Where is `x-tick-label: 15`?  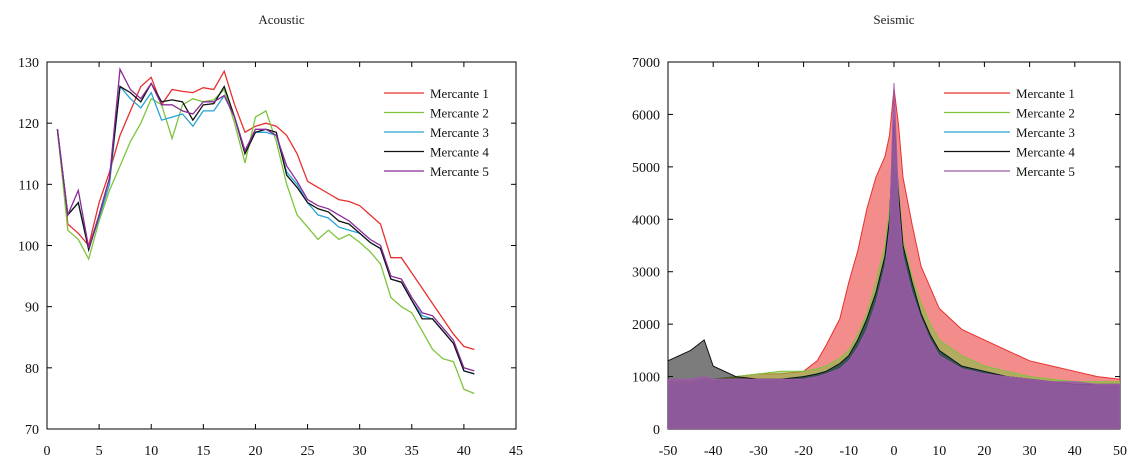
x-tick-label: 15 is located at coordinates (203, 451).